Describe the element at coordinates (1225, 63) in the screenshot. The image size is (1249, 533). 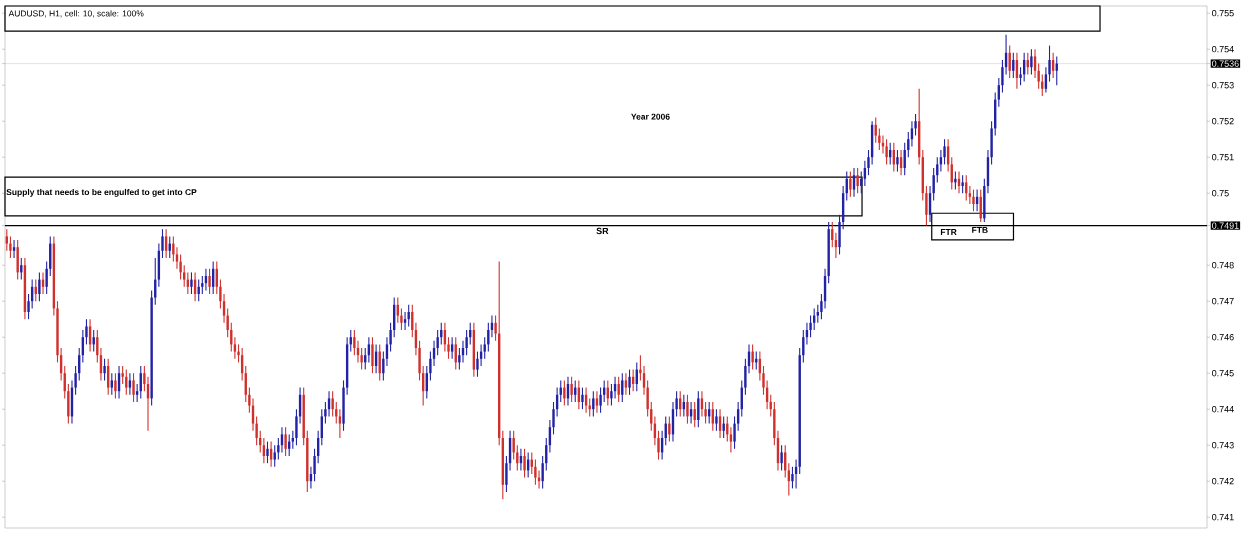
I see `y-tick-label: 0.7536` at that location.